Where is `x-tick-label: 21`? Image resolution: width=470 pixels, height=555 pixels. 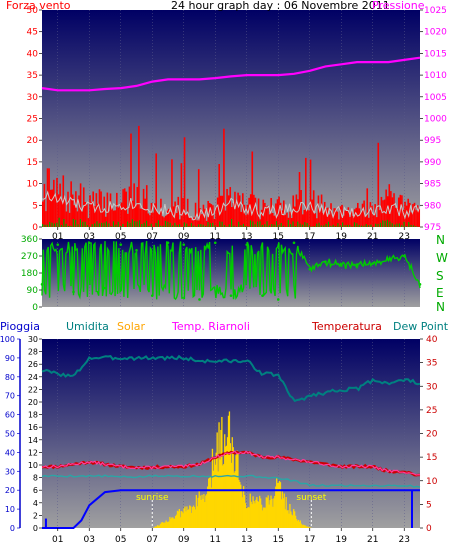
x-tick-label: 21 is located at coordinates (372, 540).